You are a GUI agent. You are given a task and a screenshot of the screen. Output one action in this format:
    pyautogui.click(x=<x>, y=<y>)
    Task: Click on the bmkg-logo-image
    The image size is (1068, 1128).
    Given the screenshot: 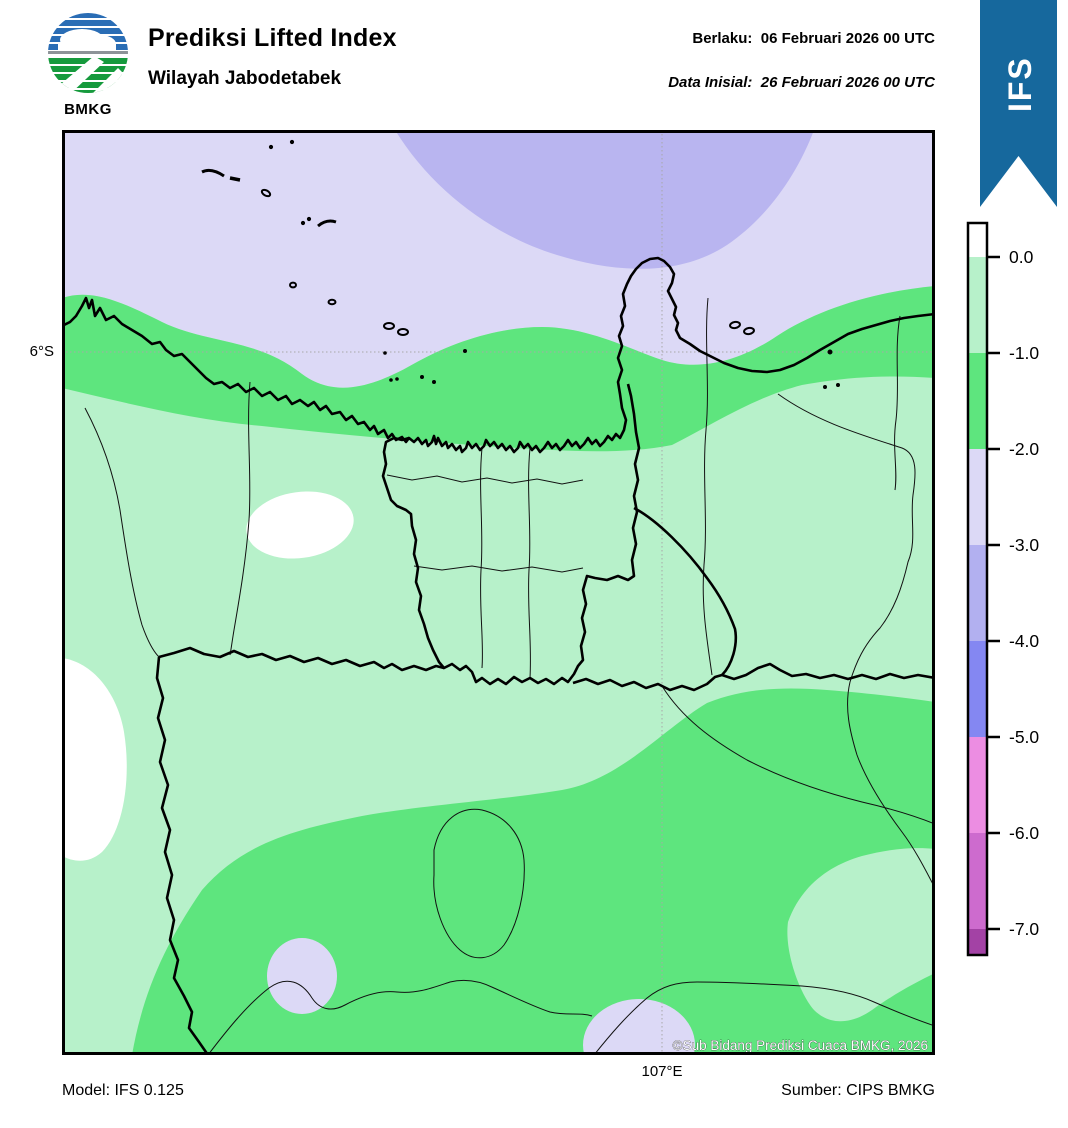 What is the action you would take?
    pyautogui.click(x=88, y=53)
    